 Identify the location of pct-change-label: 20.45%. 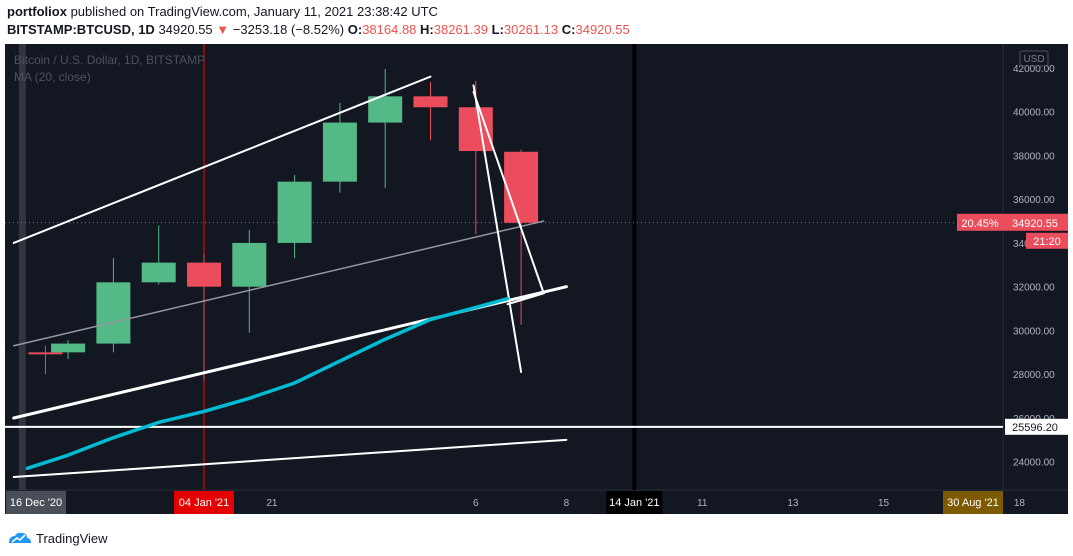
(980, 224).